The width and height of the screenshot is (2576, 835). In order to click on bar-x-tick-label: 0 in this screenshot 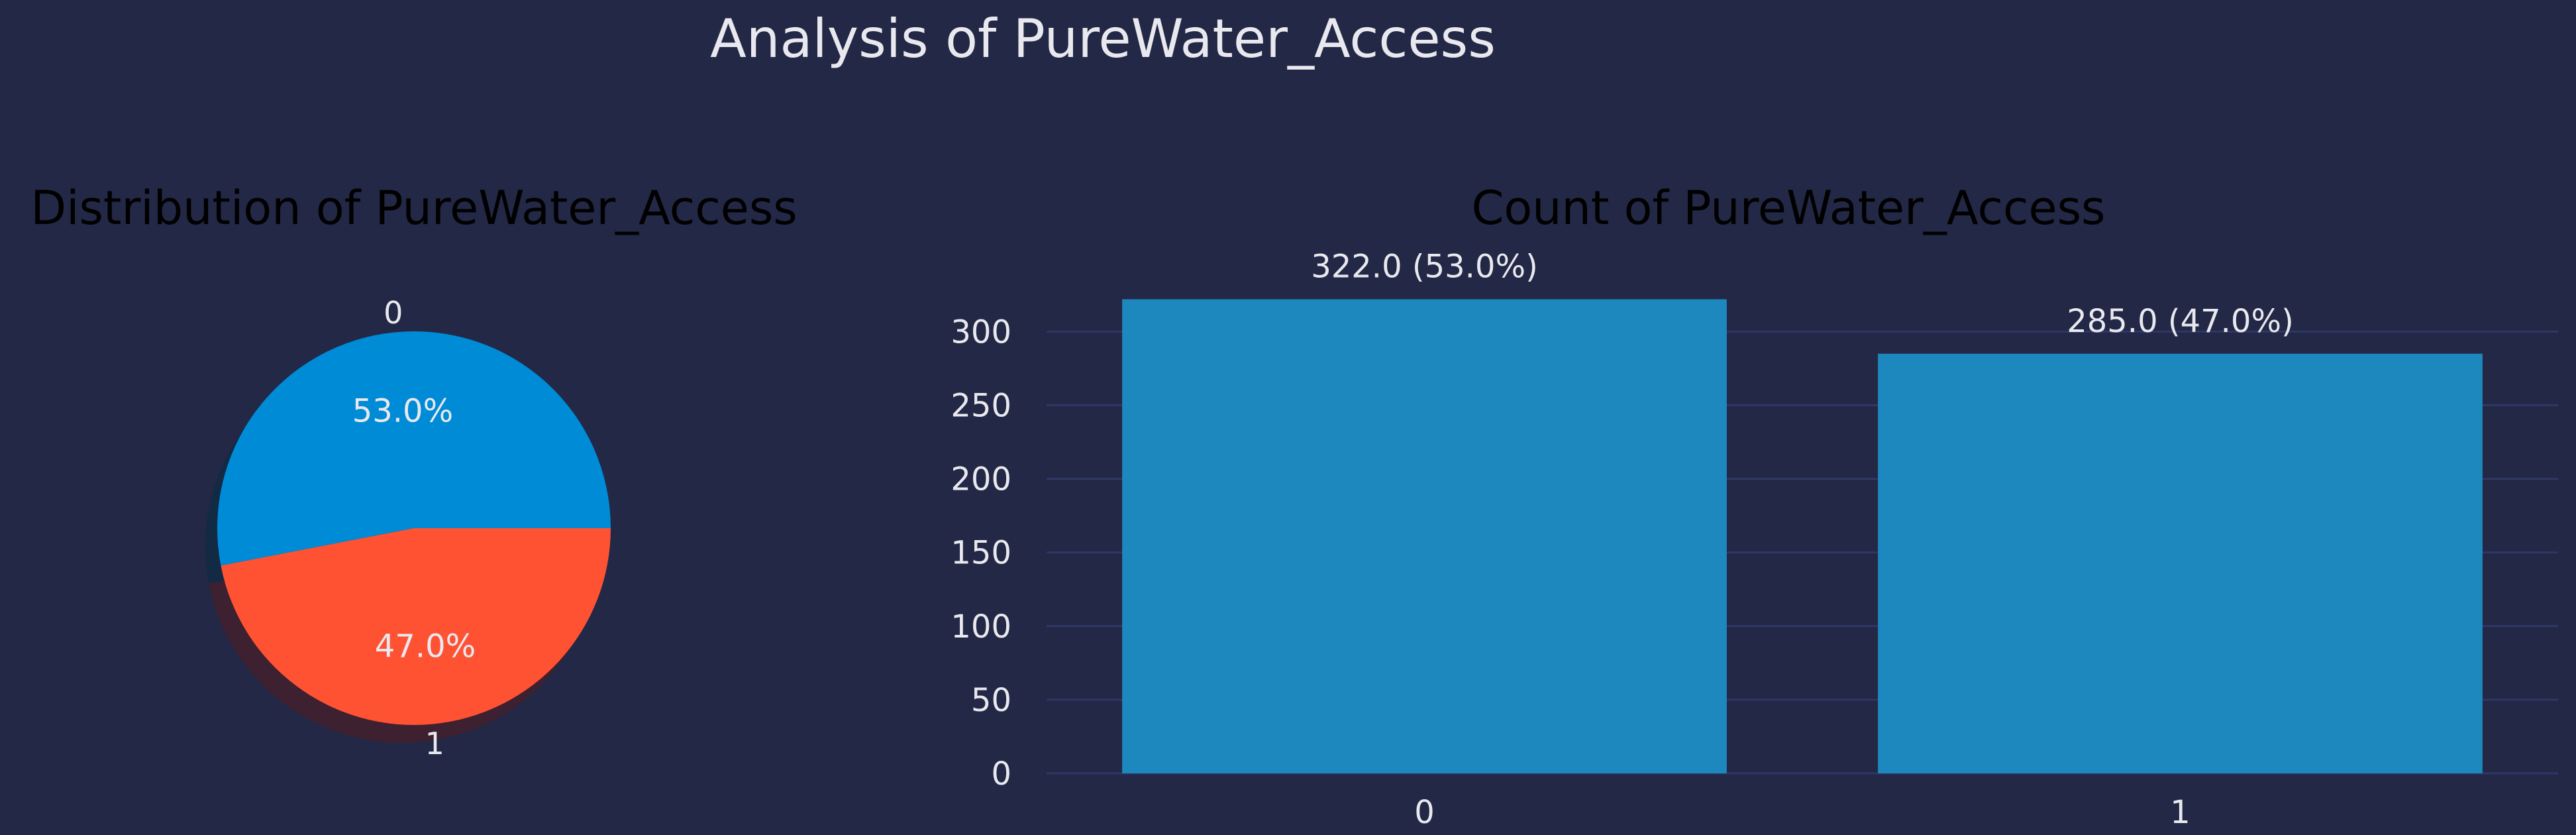, I will do `click(1424, 812)`.